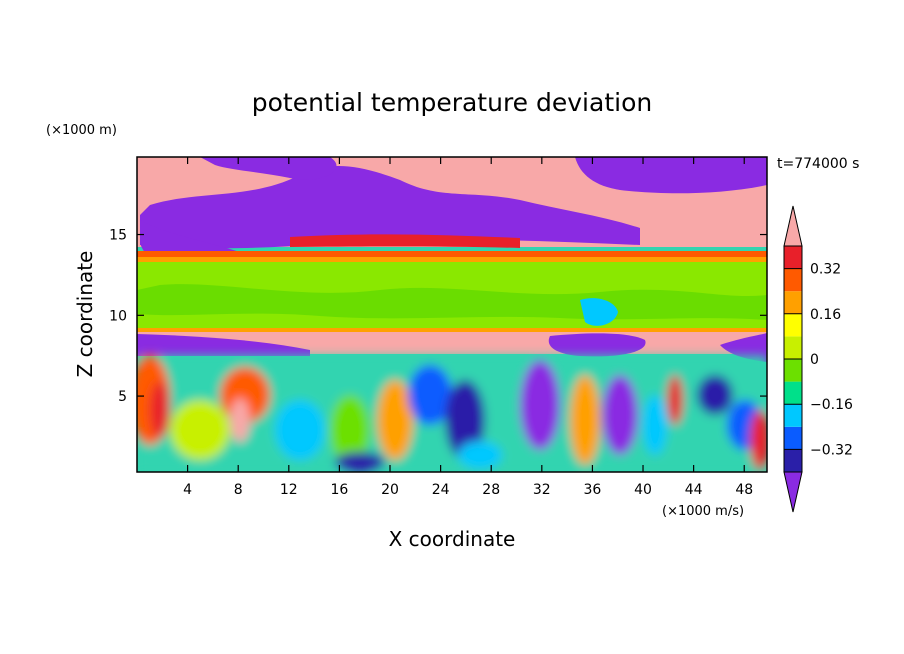 The width and height of the screenshot is (904, 654). Describe the element at coordinates (452, 259) in the screenshot. I see `yellow-thin-layer` at that location.